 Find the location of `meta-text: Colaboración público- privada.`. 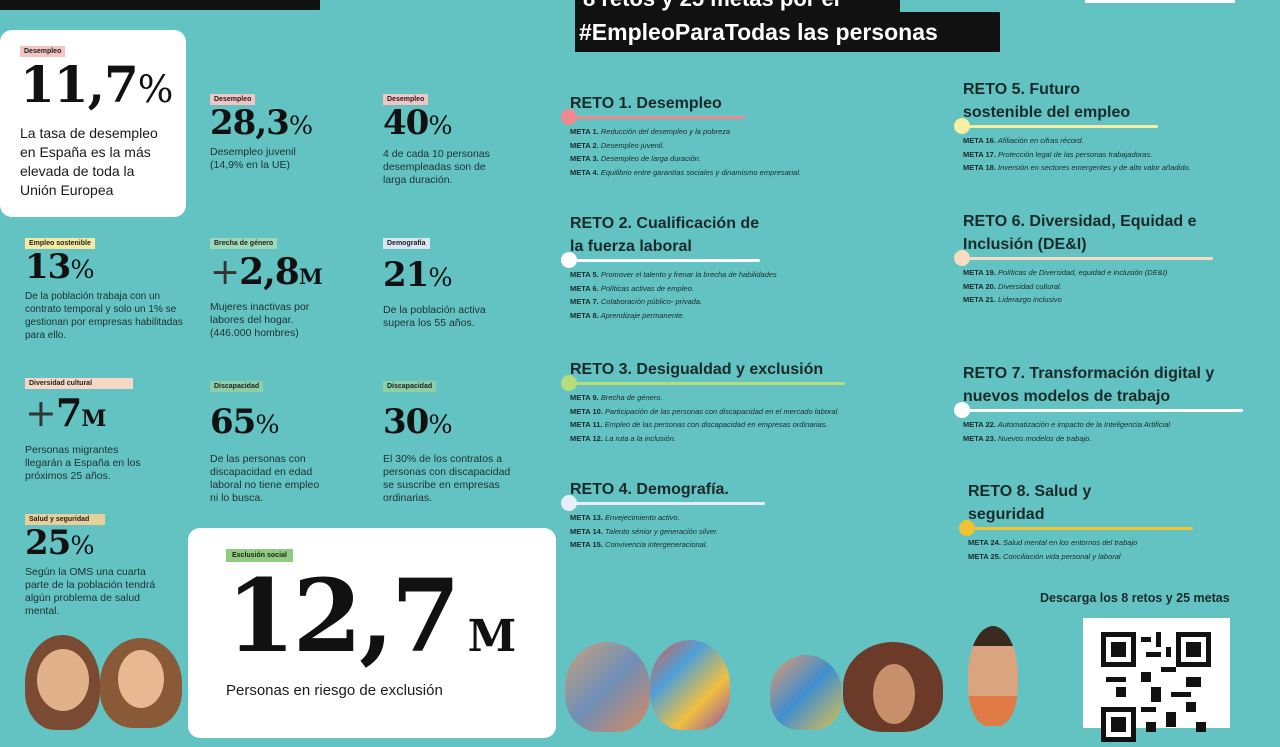

meta-text: Colaboración público- privada. is located at coordinates (651, 301).